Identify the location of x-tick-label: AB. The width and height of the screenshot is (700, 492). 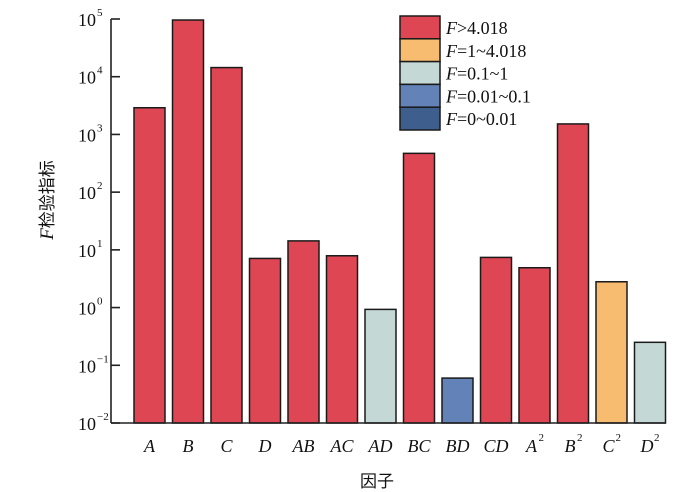
(303, 446).